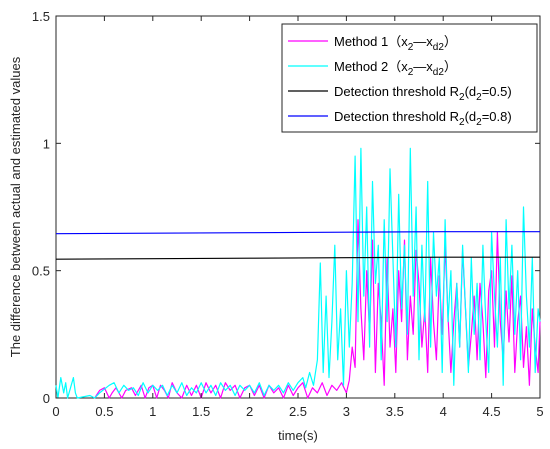 Image resolution: width=550 pixels, height=449 pixels. Describe the element at coordinates (492, 411) in the screenshot. I see `x-tick-label: 4.5` at that location.